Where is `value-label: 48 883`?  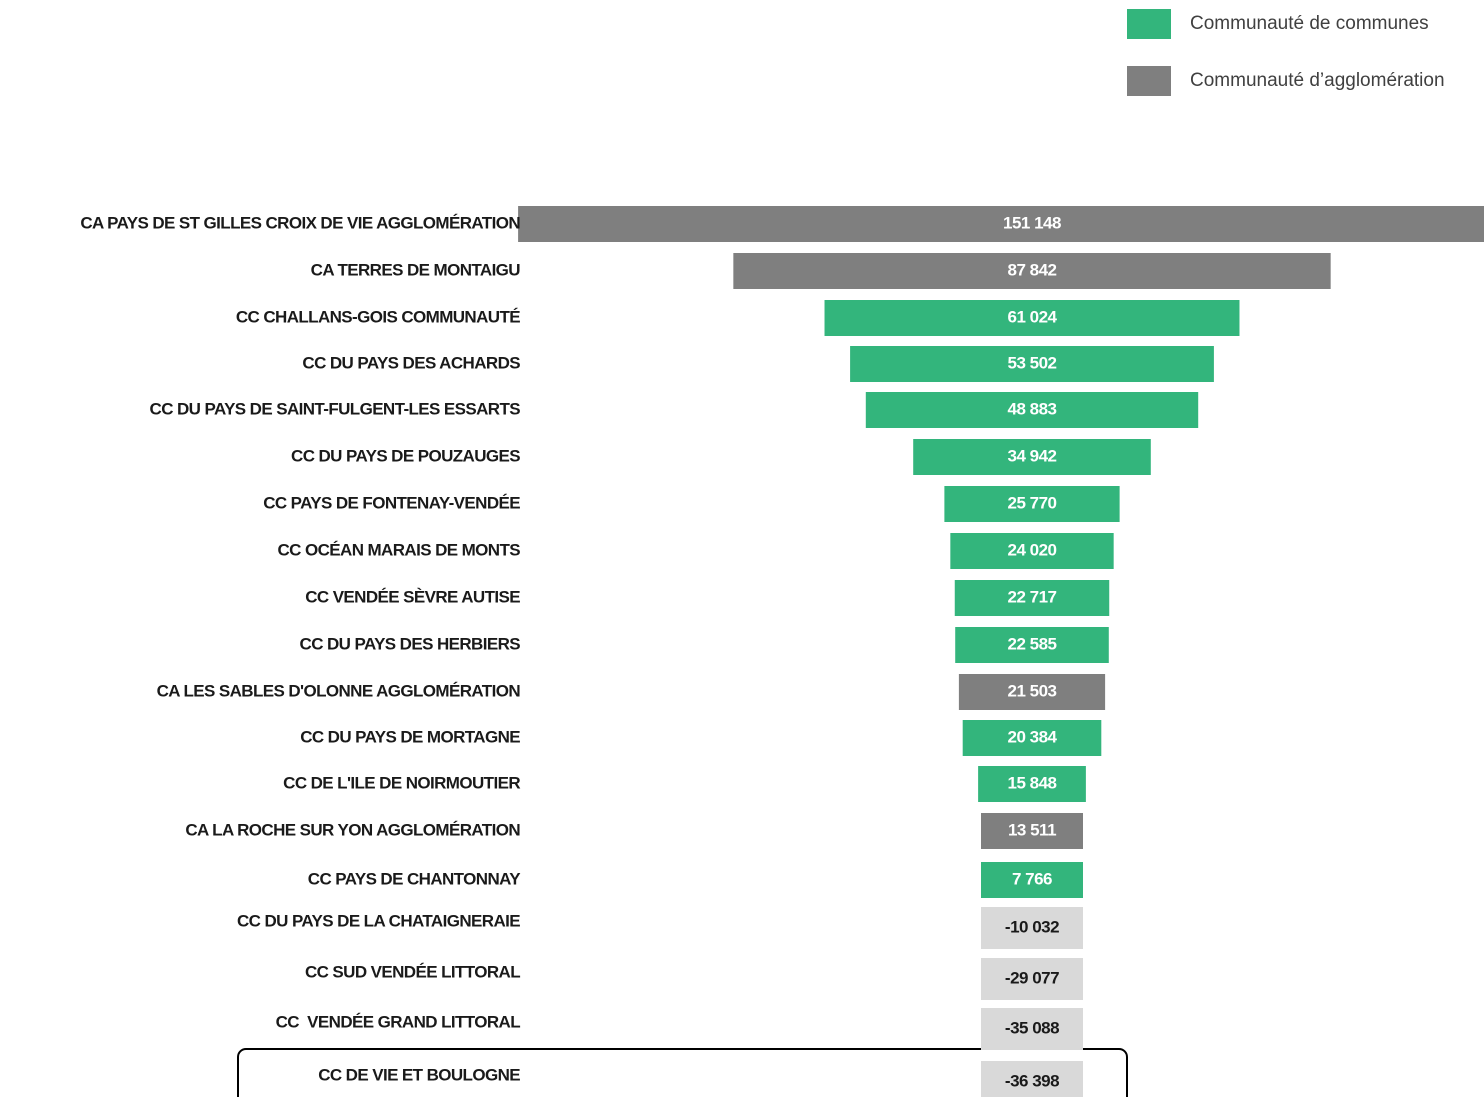
value-label: 48 883 is located at coordinates (1032, 408).